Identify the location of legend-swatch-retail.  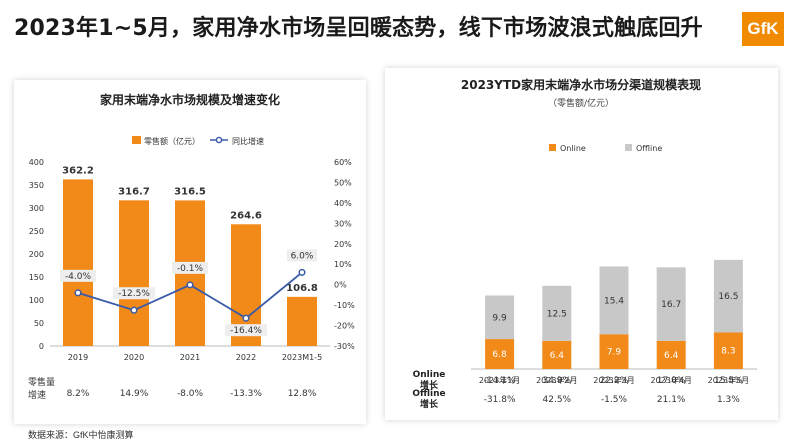
(136, 140).